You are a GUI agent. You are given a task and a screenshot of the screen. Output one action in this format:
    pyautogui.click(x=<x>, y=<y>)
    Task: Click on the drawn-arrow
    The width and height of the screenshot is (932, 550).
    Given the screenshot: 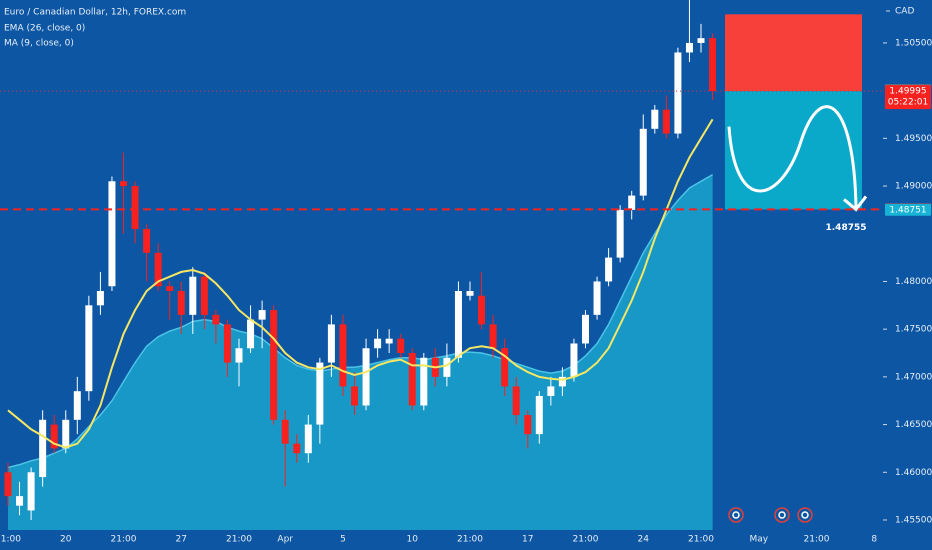 What is the action you would take?
    pyautogui.click(x=855, y=203)
    